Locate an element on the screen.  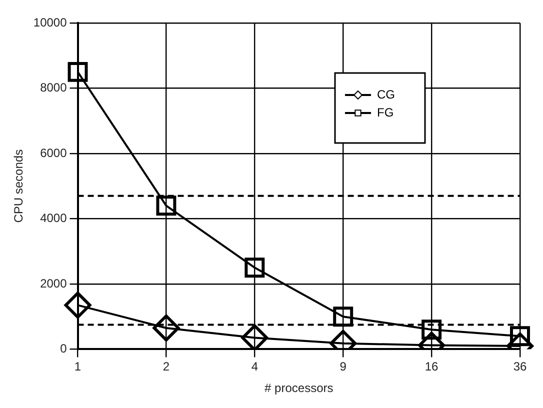
x-axis-title: # processors is located at coordinates (299, 388).